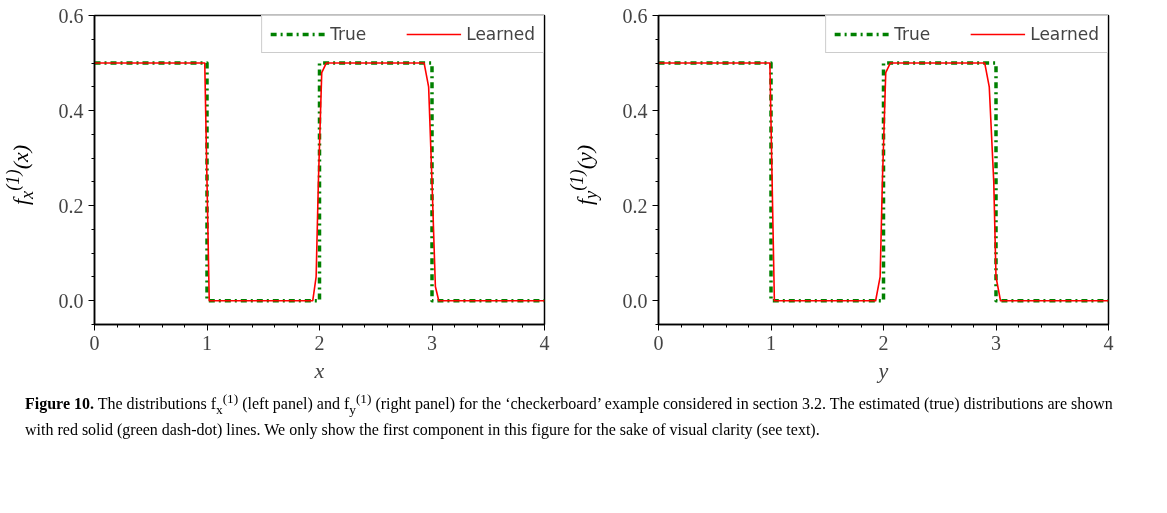 The width and height of the screenshot is (1167, 513). I want to click on x-axis-title: x, so click(319, 370).